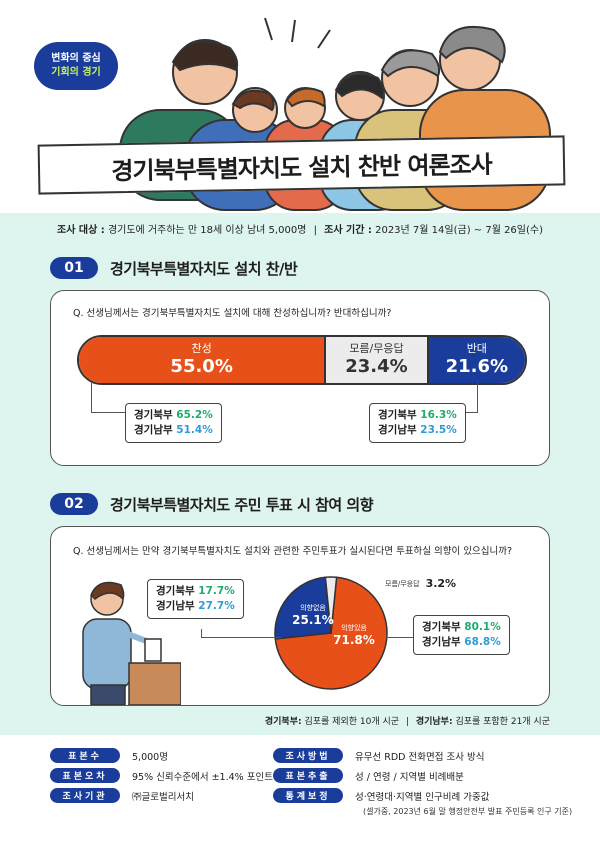 The height and width of the screenshot is (848, 600). What do you see at coordinates (194, 415) in the screenshot?
I see `agree-north-value: 65.2%` at bounding box center [194, 415].